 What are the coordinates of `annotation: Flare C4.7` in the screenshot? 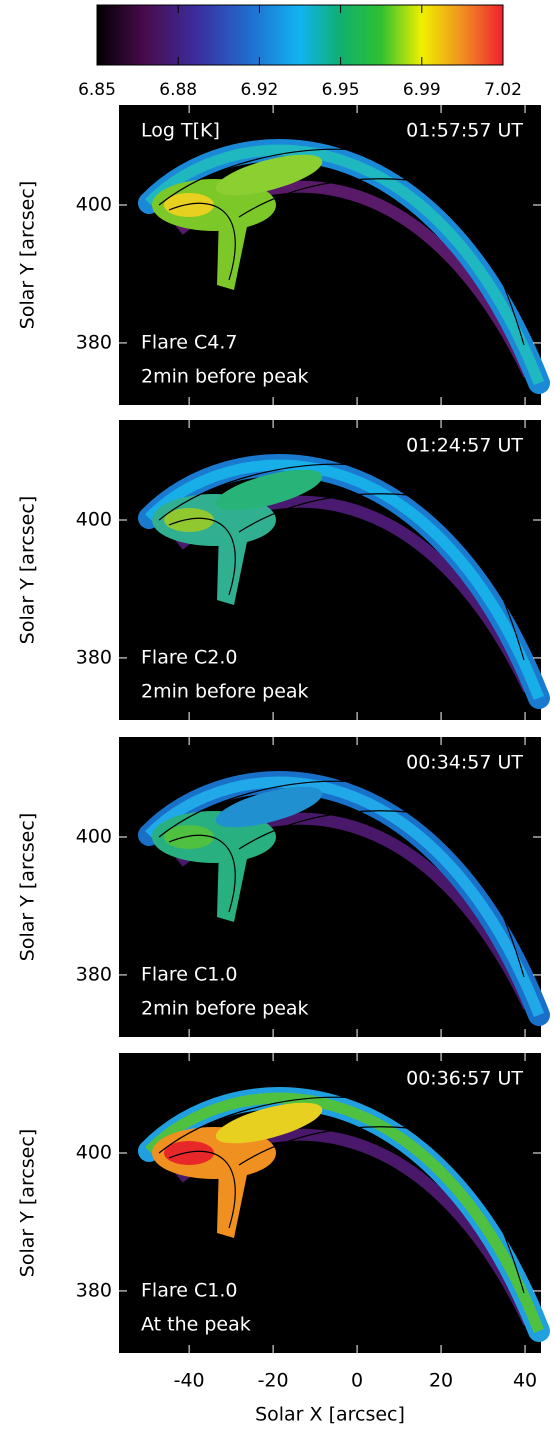 It's located at (189, 343).